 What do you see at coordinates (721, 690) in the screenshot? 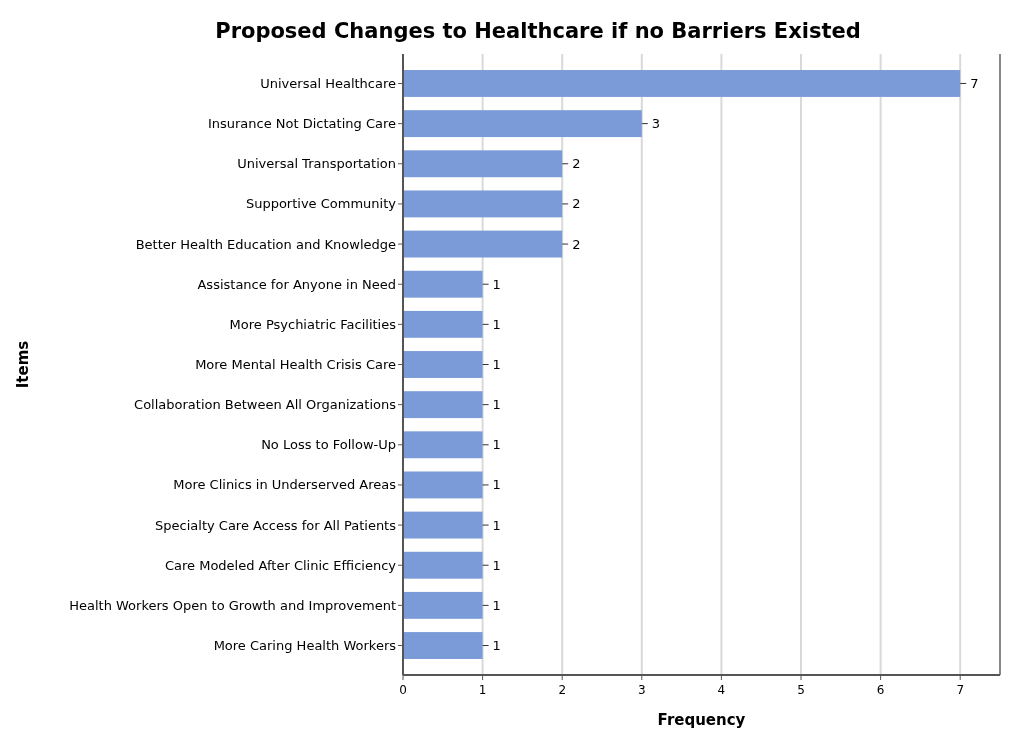
I see `x-tick-label: 4` at bounding box center [721, 690].